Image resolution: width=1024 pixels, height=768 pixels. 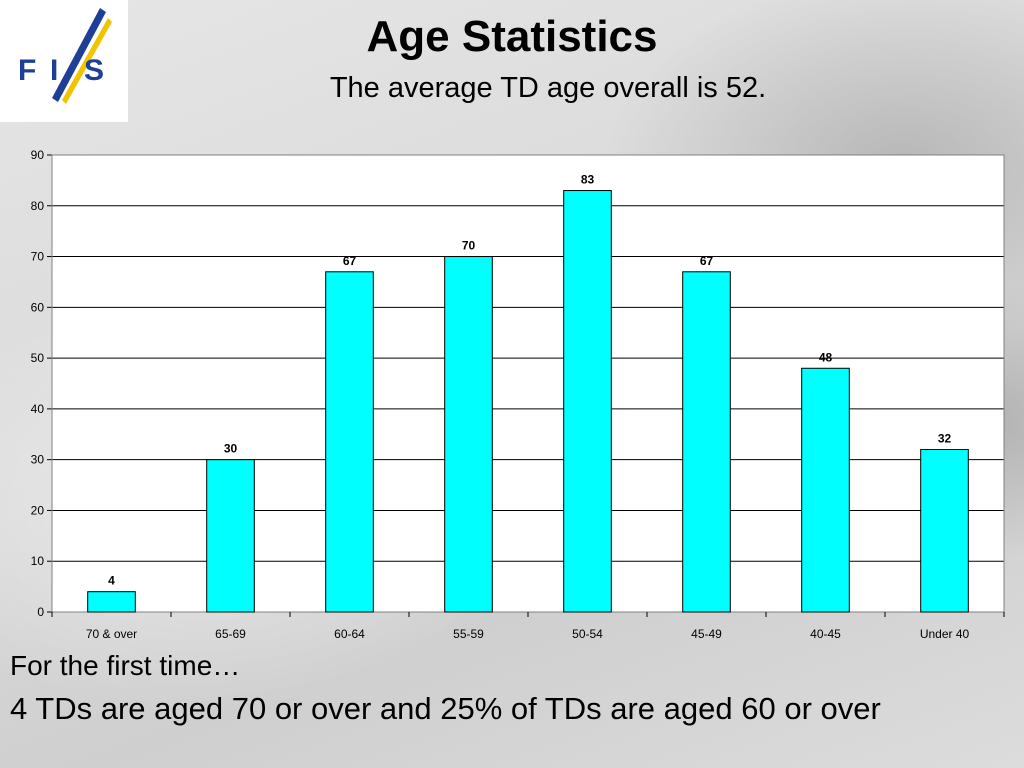 What do you see at coordinates (38, 307) in the screenshot?
I see `y-tick-label: 60` at bounding box center [38, 307].